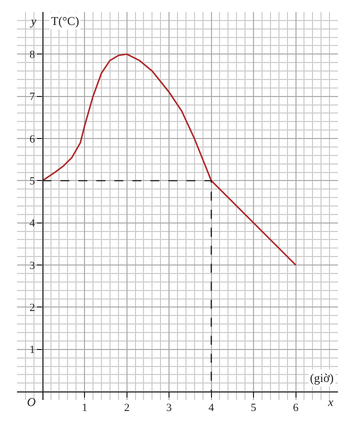 The height and width of the screenshot is (431, 360). What do you see at coordinates (169, 408) in the screenshot?
I see `x-tick-label: 3` at bounding box center [169, 408].